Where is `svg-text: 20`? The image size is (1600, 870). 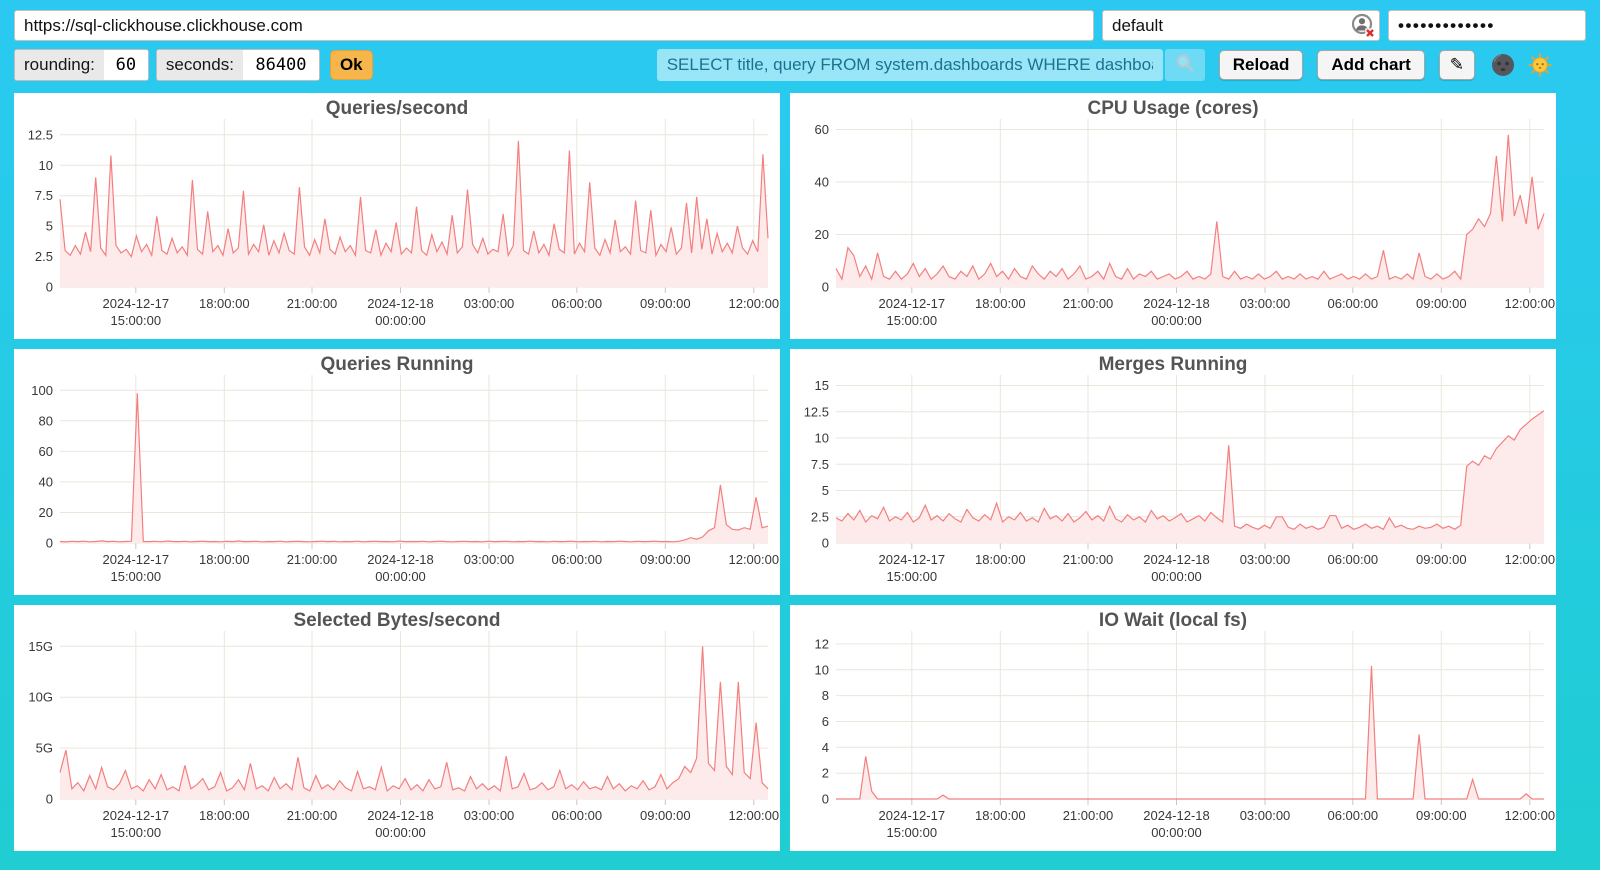
svg-text: 20 is located at coordinates (46, 512).